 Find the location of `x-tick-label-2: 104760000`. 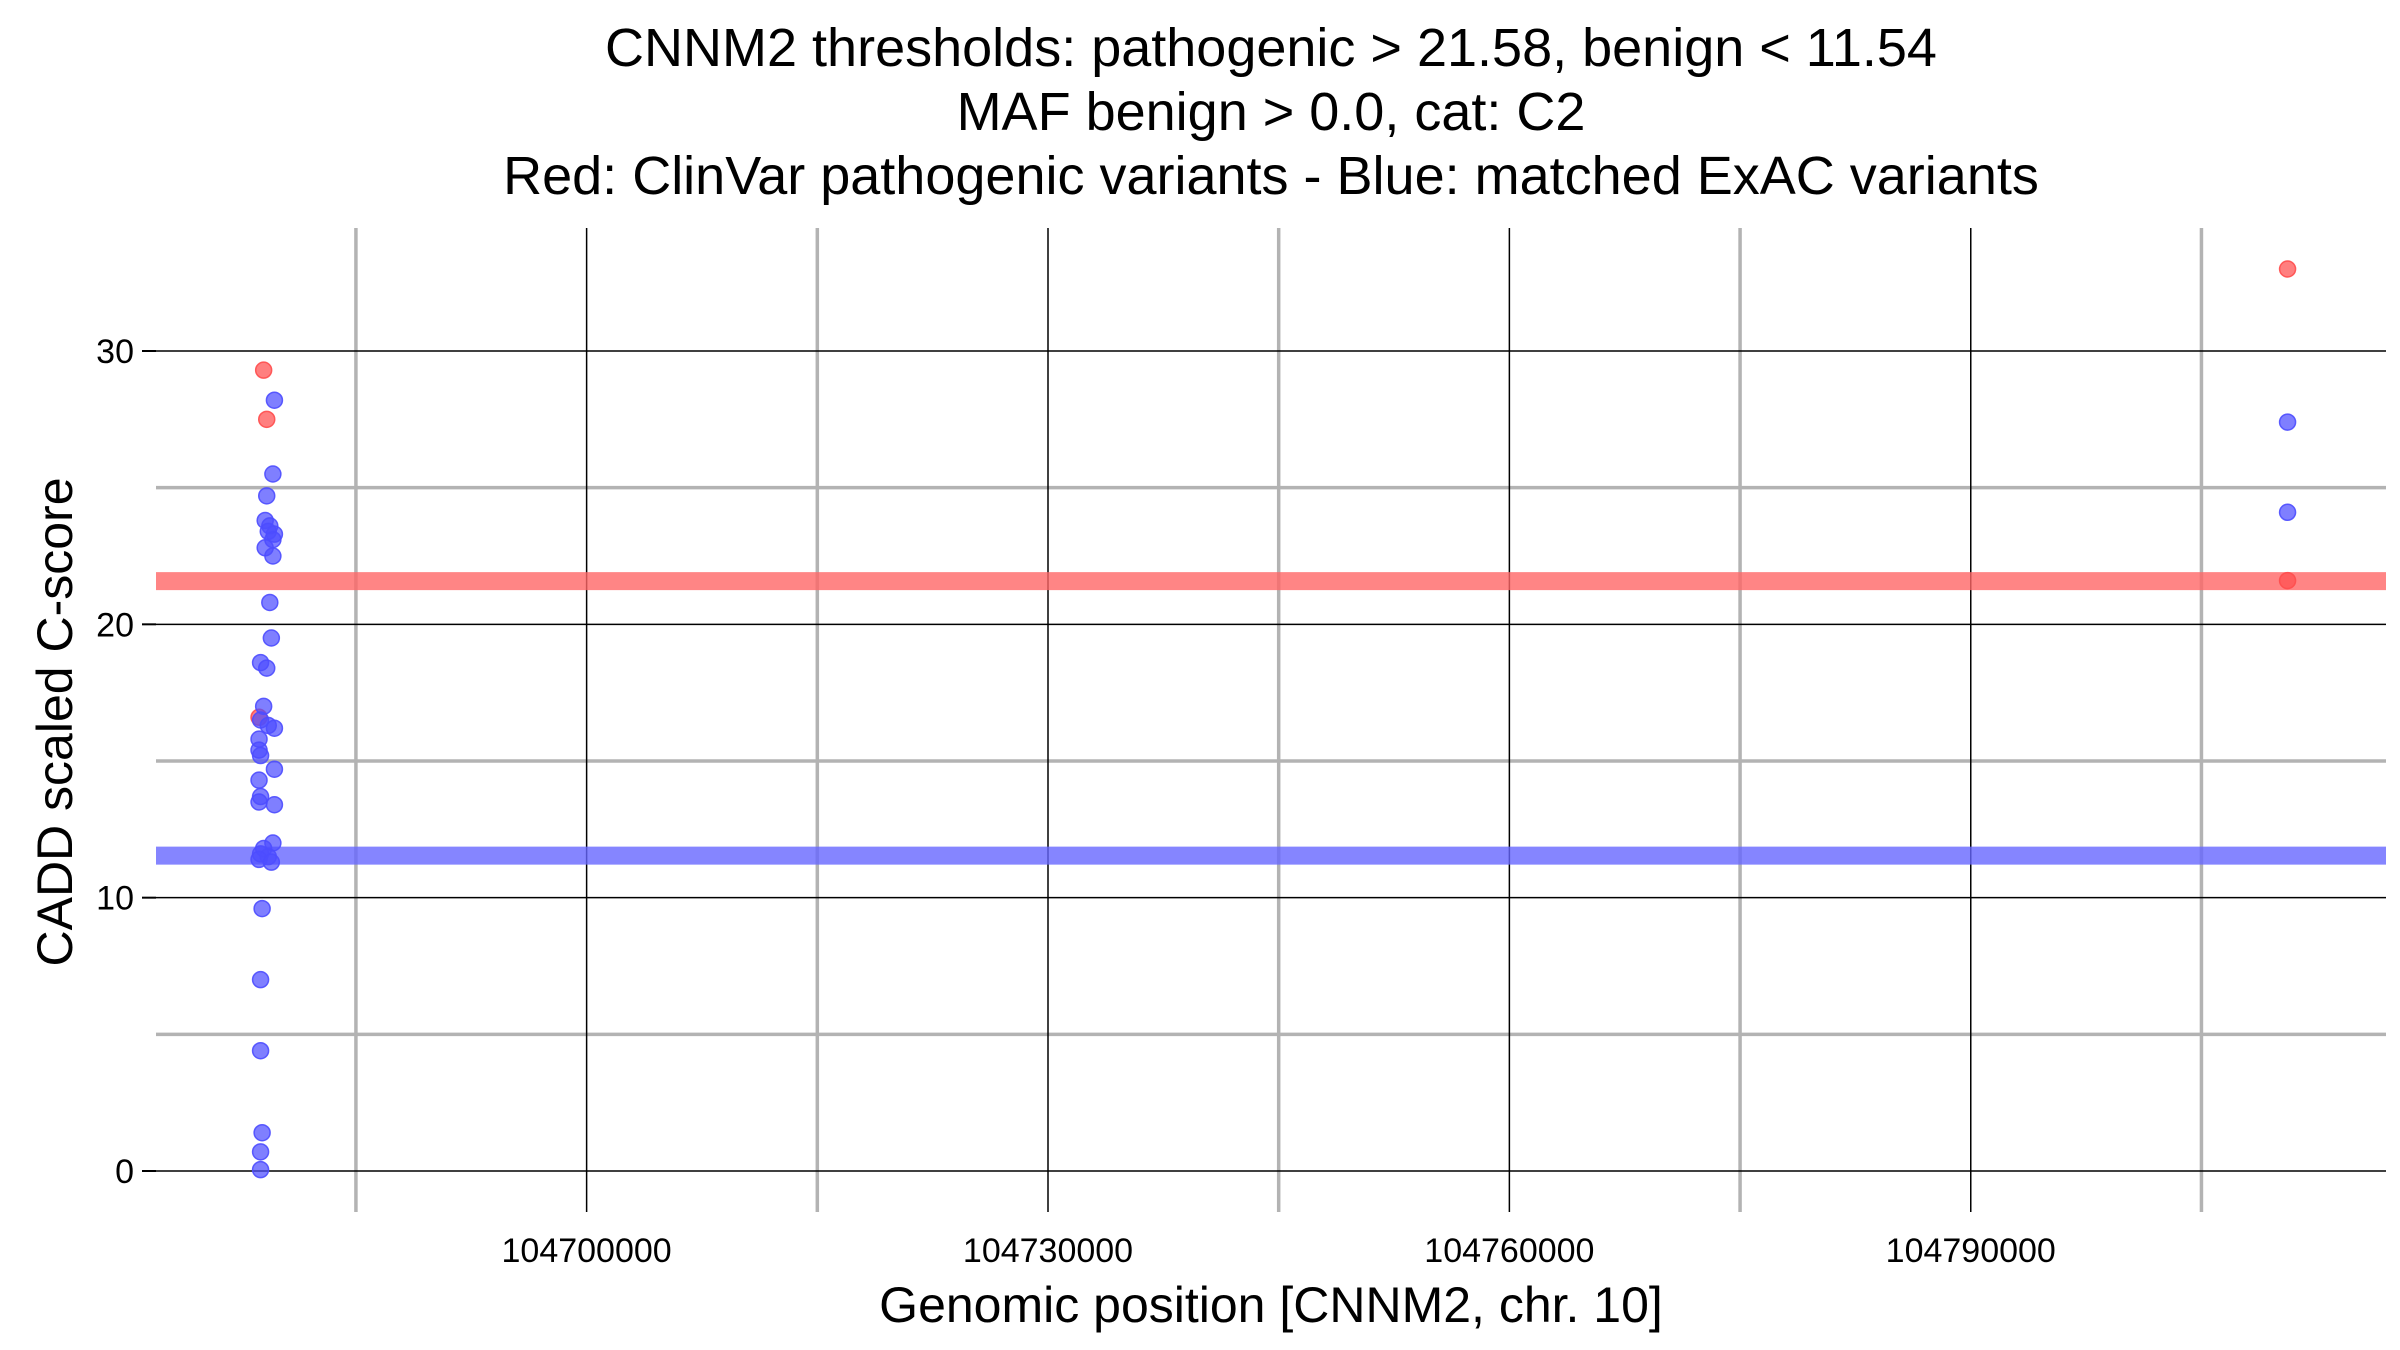

x-tick-label-2: 104760000 is located at coordinates (1509, 1251).